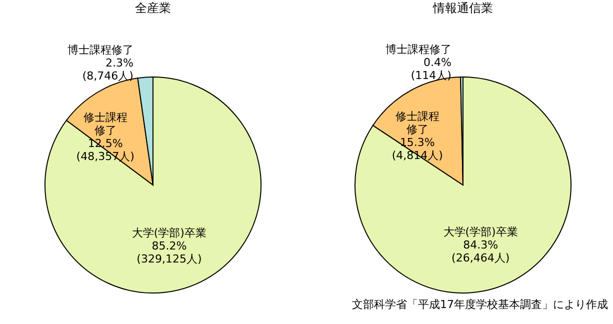 This screenshot has width=613, height=324. What do you see at coordinates (153, 8) in the screenshot?
I see `chart-title: 全産業` at bounding box center [153, 8].